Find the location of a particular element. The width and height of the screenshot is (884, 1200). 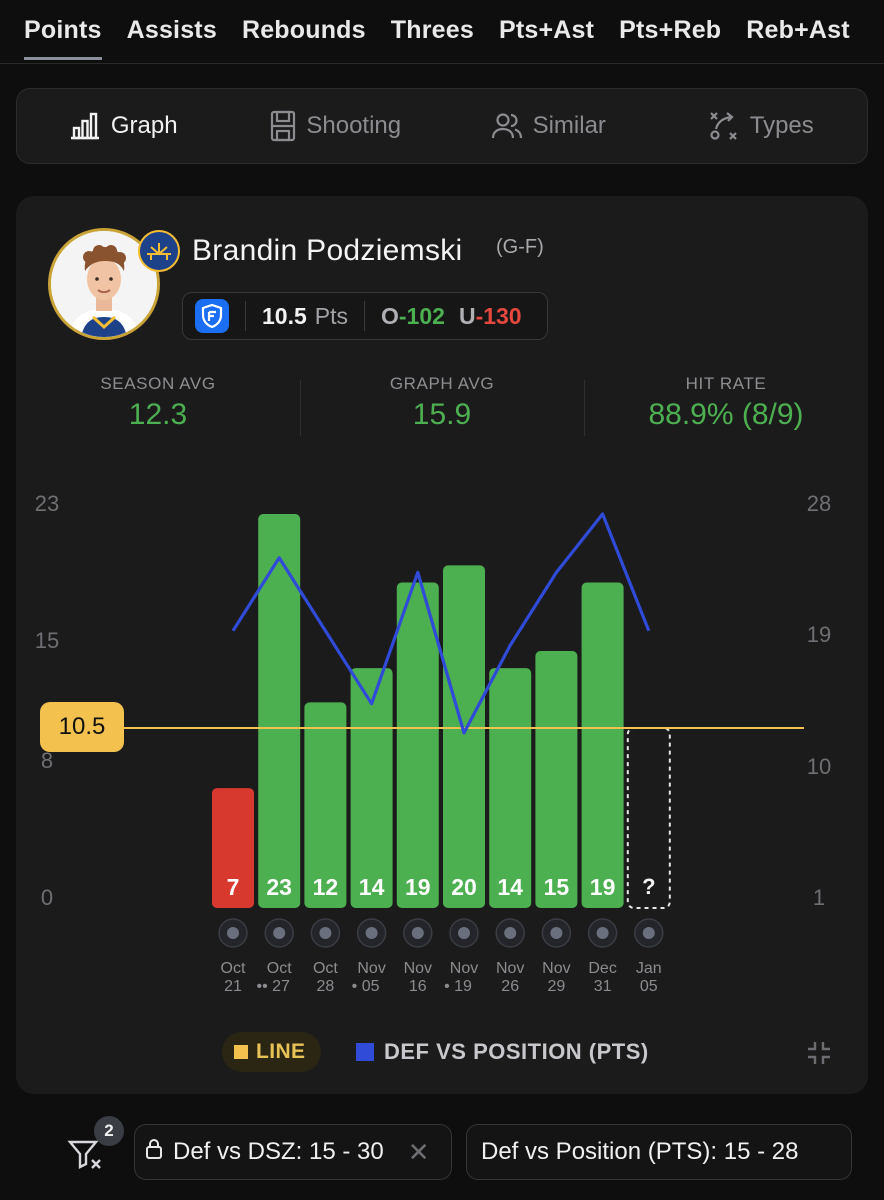

collapse-icon is located at coordinates (819, 1055).